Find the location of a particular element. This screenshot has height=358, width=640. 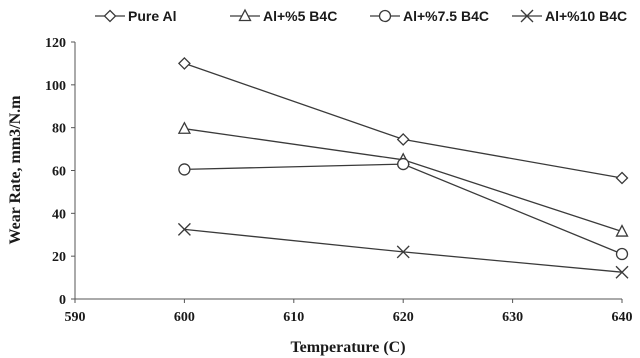

series-al-10-b4c is located at coordinates (403, 250).